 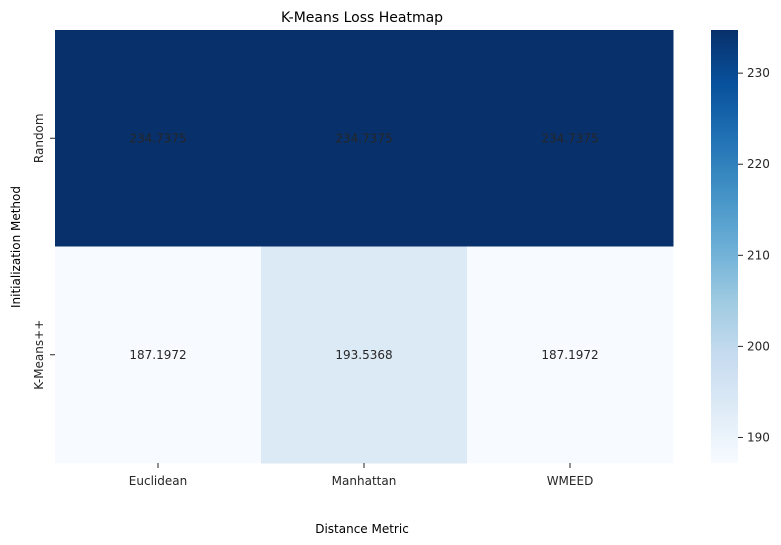 I want to click on cell-value-label: 193.5368, so click(x=363, y=355).